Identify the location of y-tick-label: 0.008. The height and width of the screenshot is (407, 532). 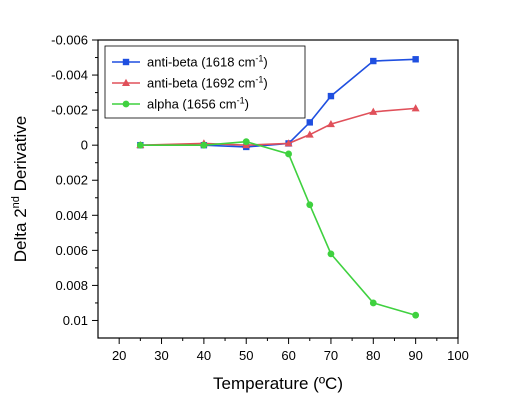
(71, 285).